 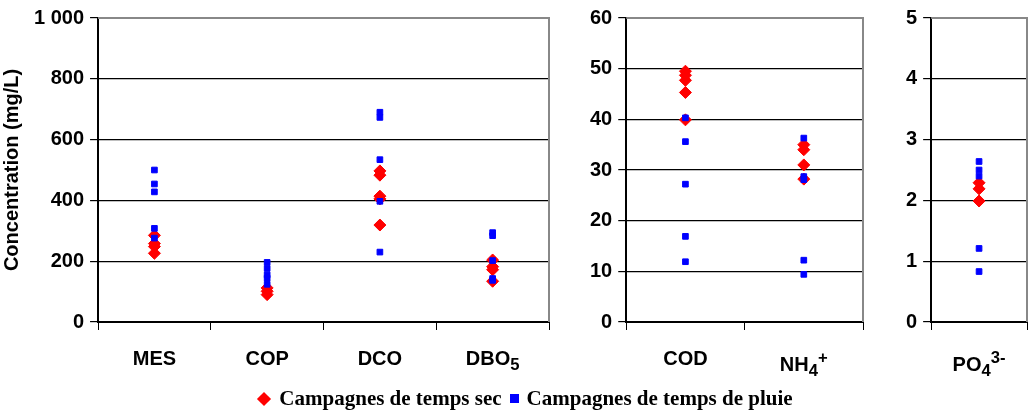 I want to click on y-tick-label: 10, so click(x=601, y=269).